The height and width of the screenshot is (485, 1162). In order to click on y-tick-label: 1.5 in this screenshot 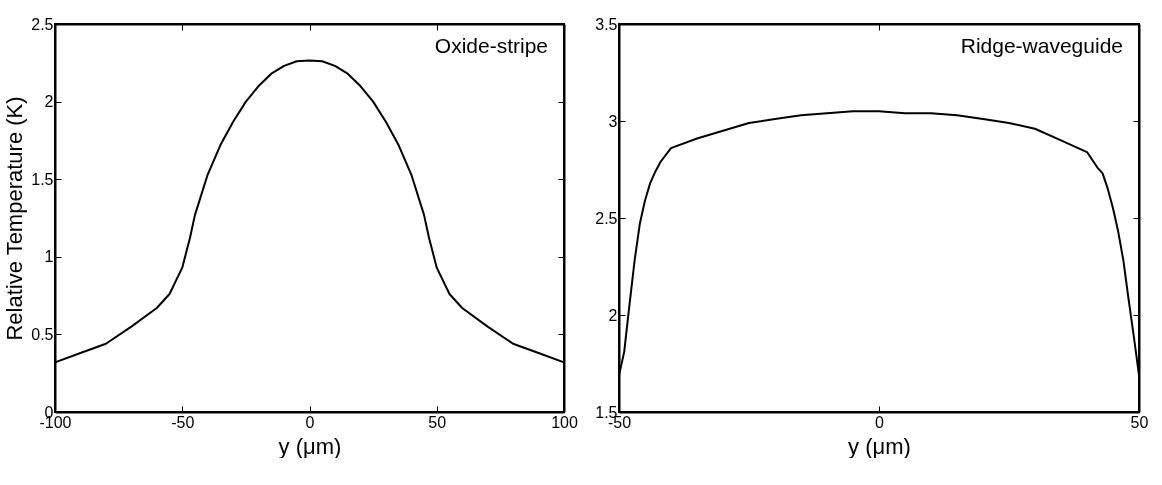, I will do `click(42, 179)`.